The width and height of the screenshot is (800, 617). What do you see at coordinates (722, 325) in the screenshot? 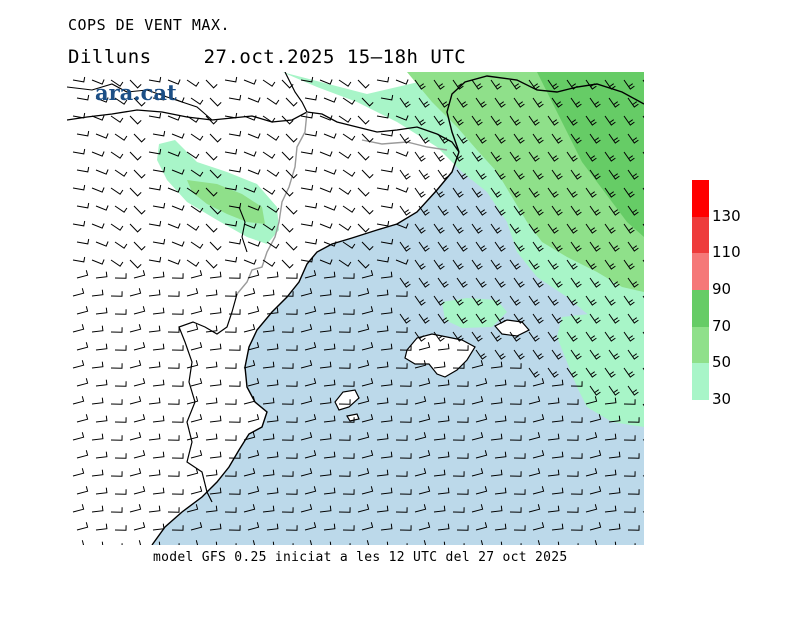
I see `legend-tick-label: 70` at bounding box center [722, 325].